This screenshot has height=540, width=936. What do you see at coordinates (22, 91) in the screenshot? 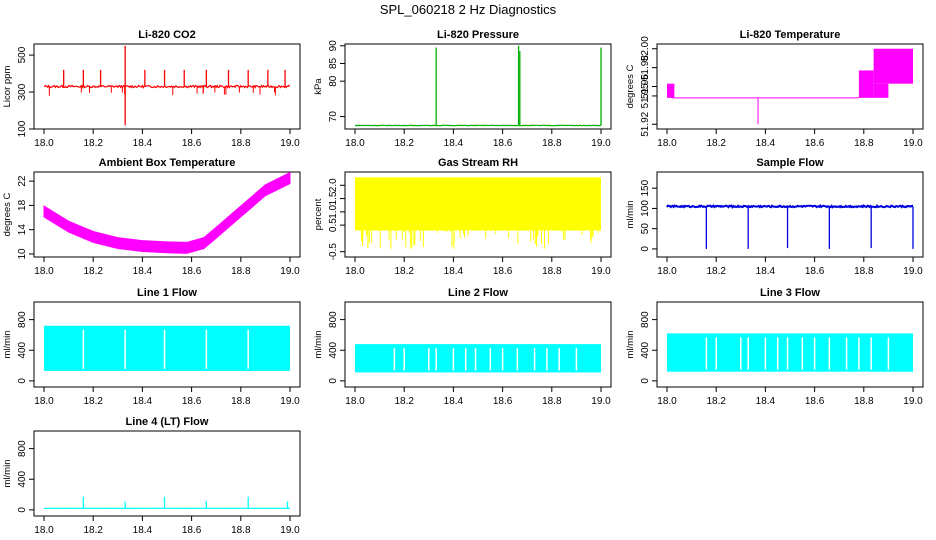
I see `y-tick-label: 300` at bounding box center [22, 91].